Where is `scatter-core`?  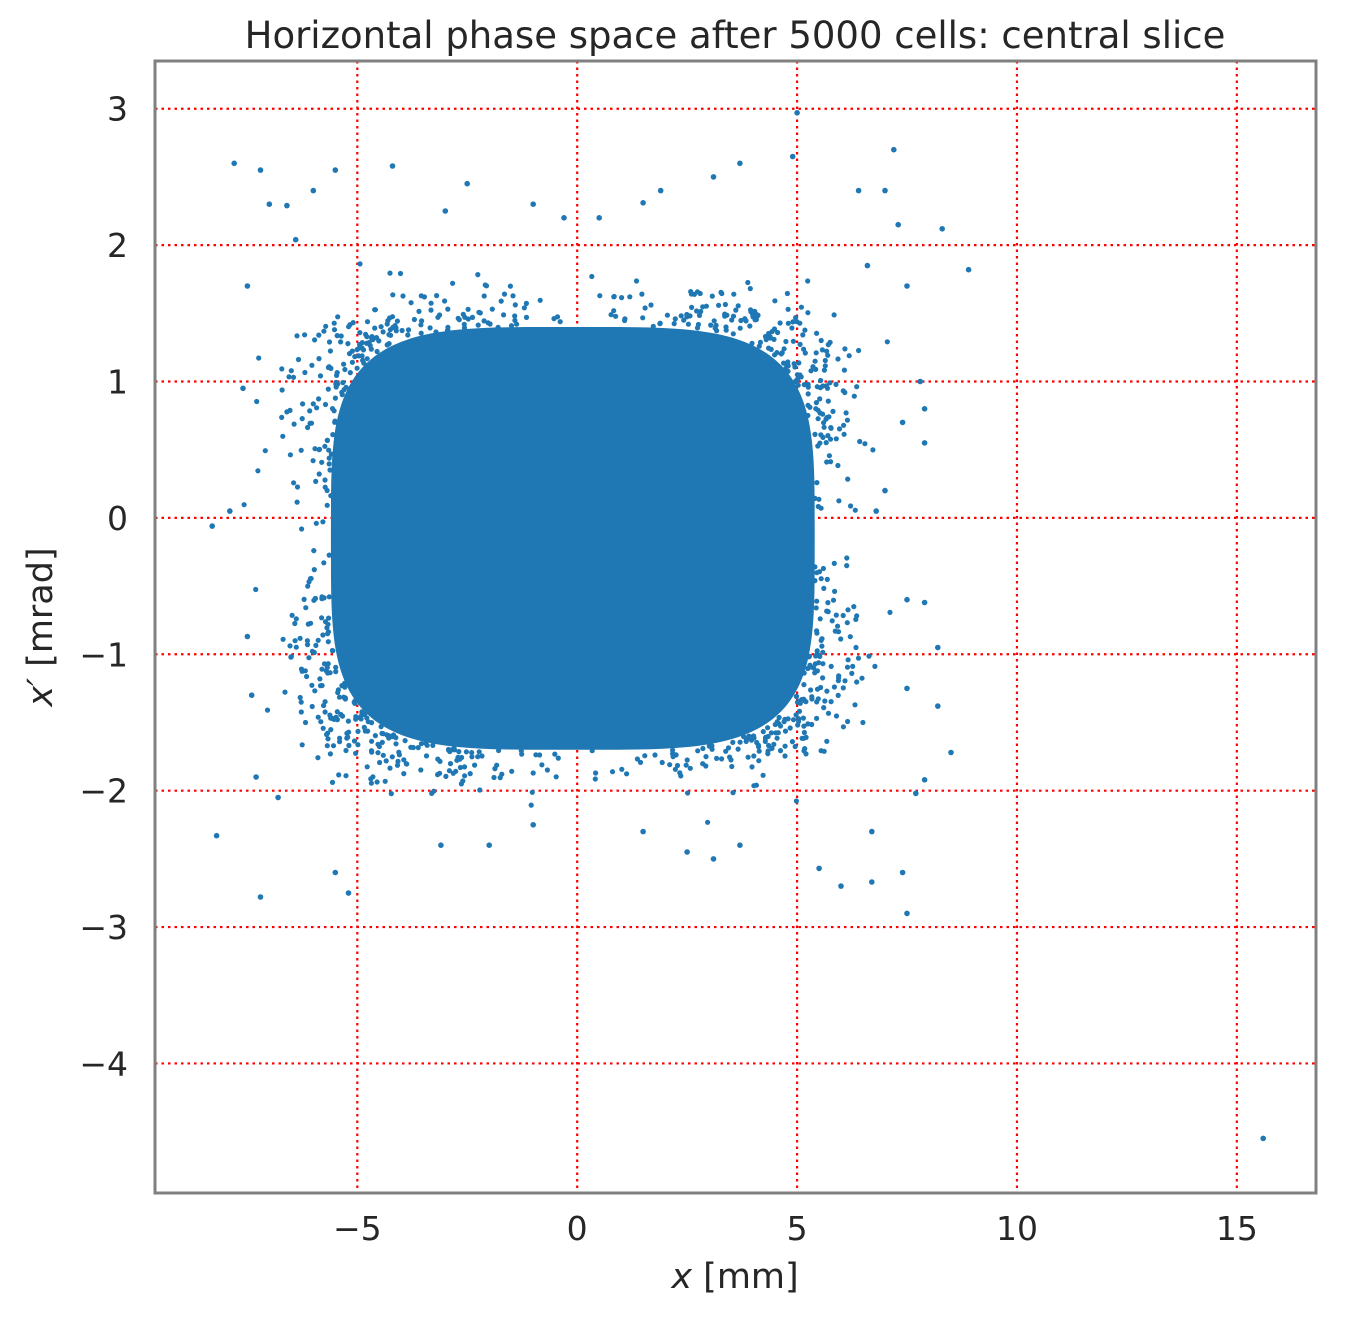
scatter-core is located at coordinates (572, 538).